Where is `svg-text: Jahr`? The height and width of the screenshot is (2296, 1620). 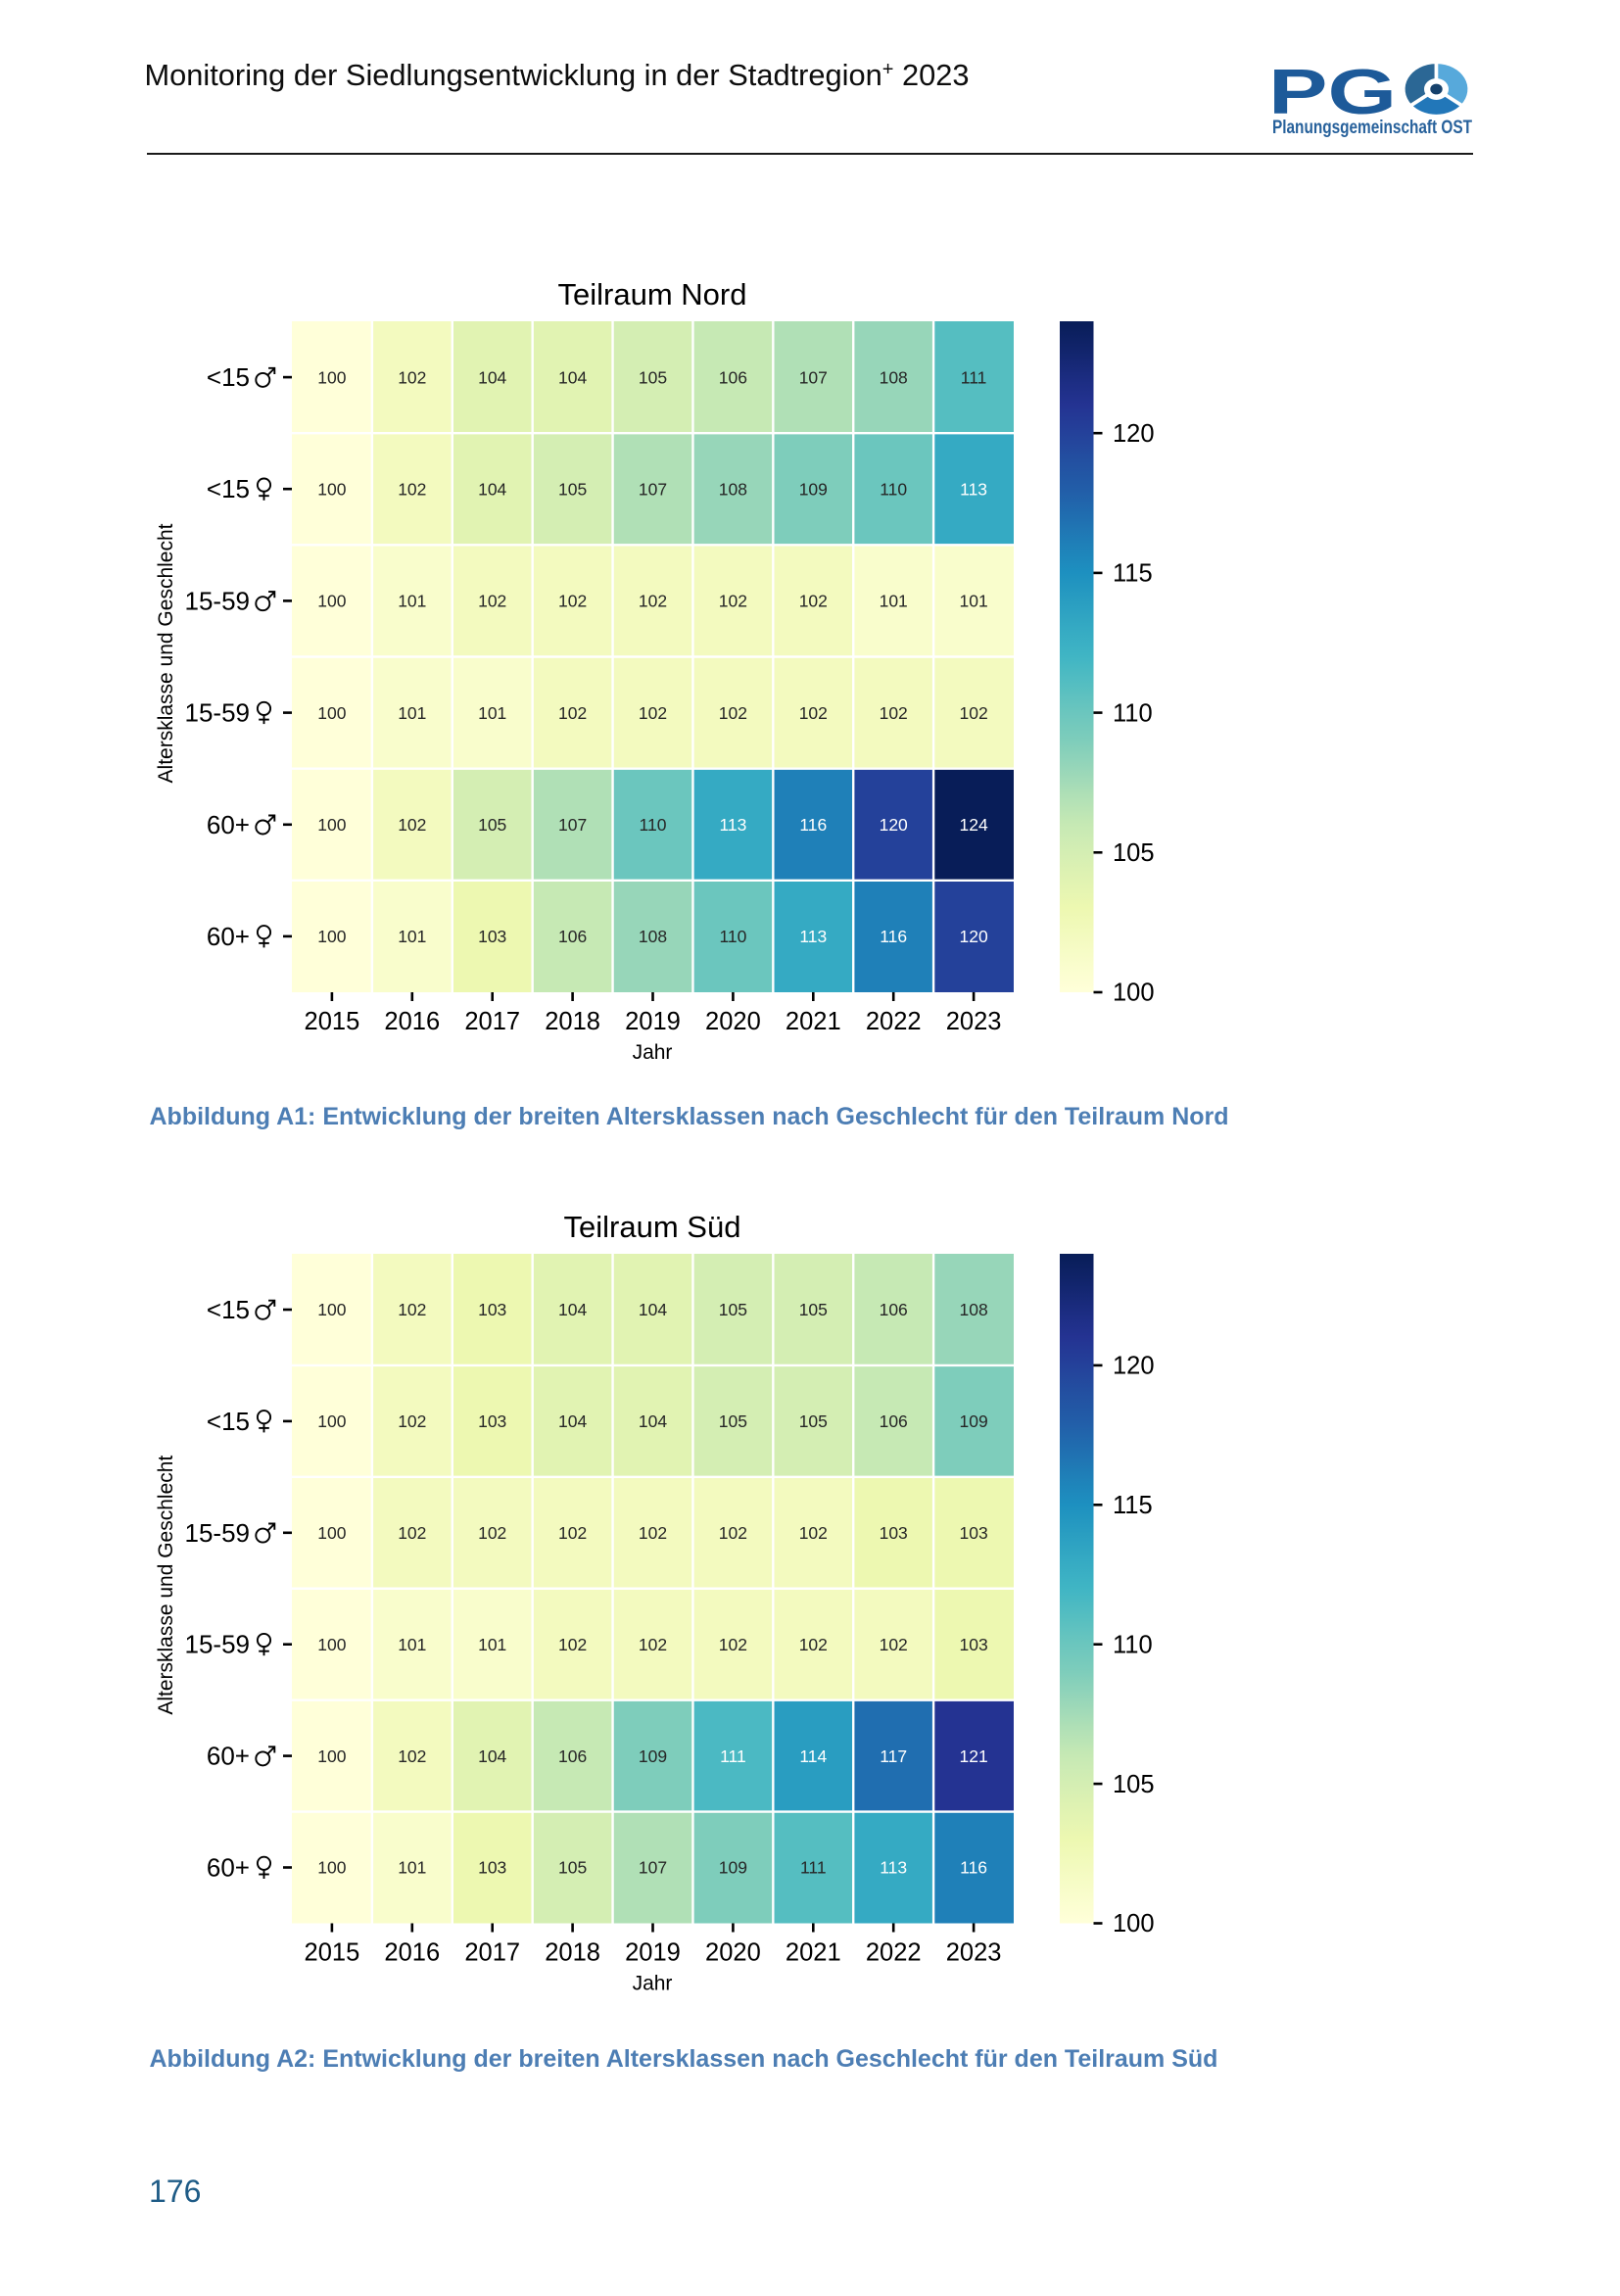
svg-text: Jahr is located at coordinates (653, 1053).